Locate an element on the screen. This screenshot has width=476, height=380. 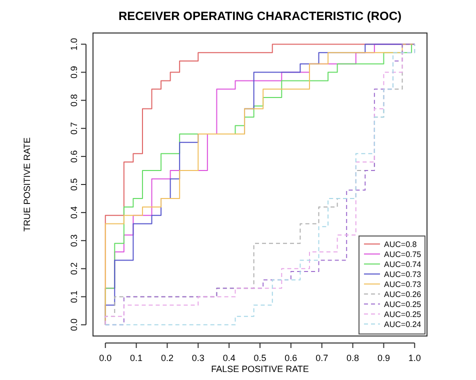
y-tick-label: 0.5 is located at coordinates (74, 184).